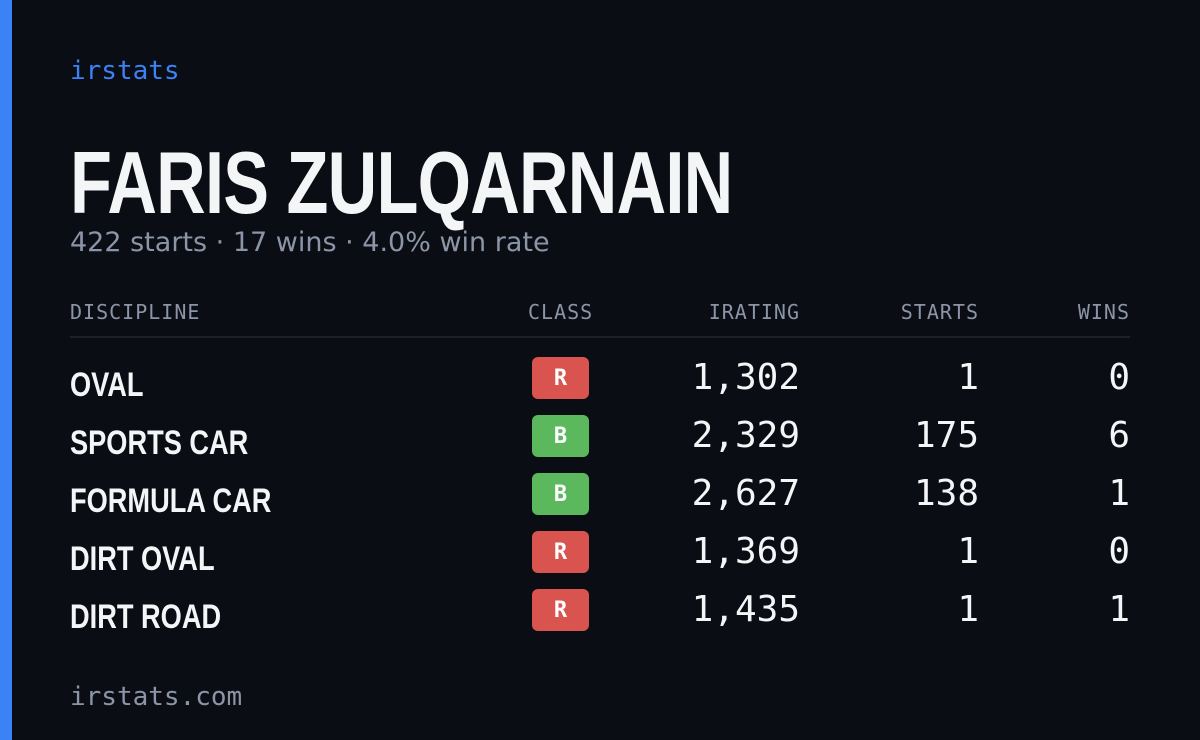  What do you see at coordinates (946, 493) in the screenshot?
I see `starts: 138` at bounding box center [946, 493].